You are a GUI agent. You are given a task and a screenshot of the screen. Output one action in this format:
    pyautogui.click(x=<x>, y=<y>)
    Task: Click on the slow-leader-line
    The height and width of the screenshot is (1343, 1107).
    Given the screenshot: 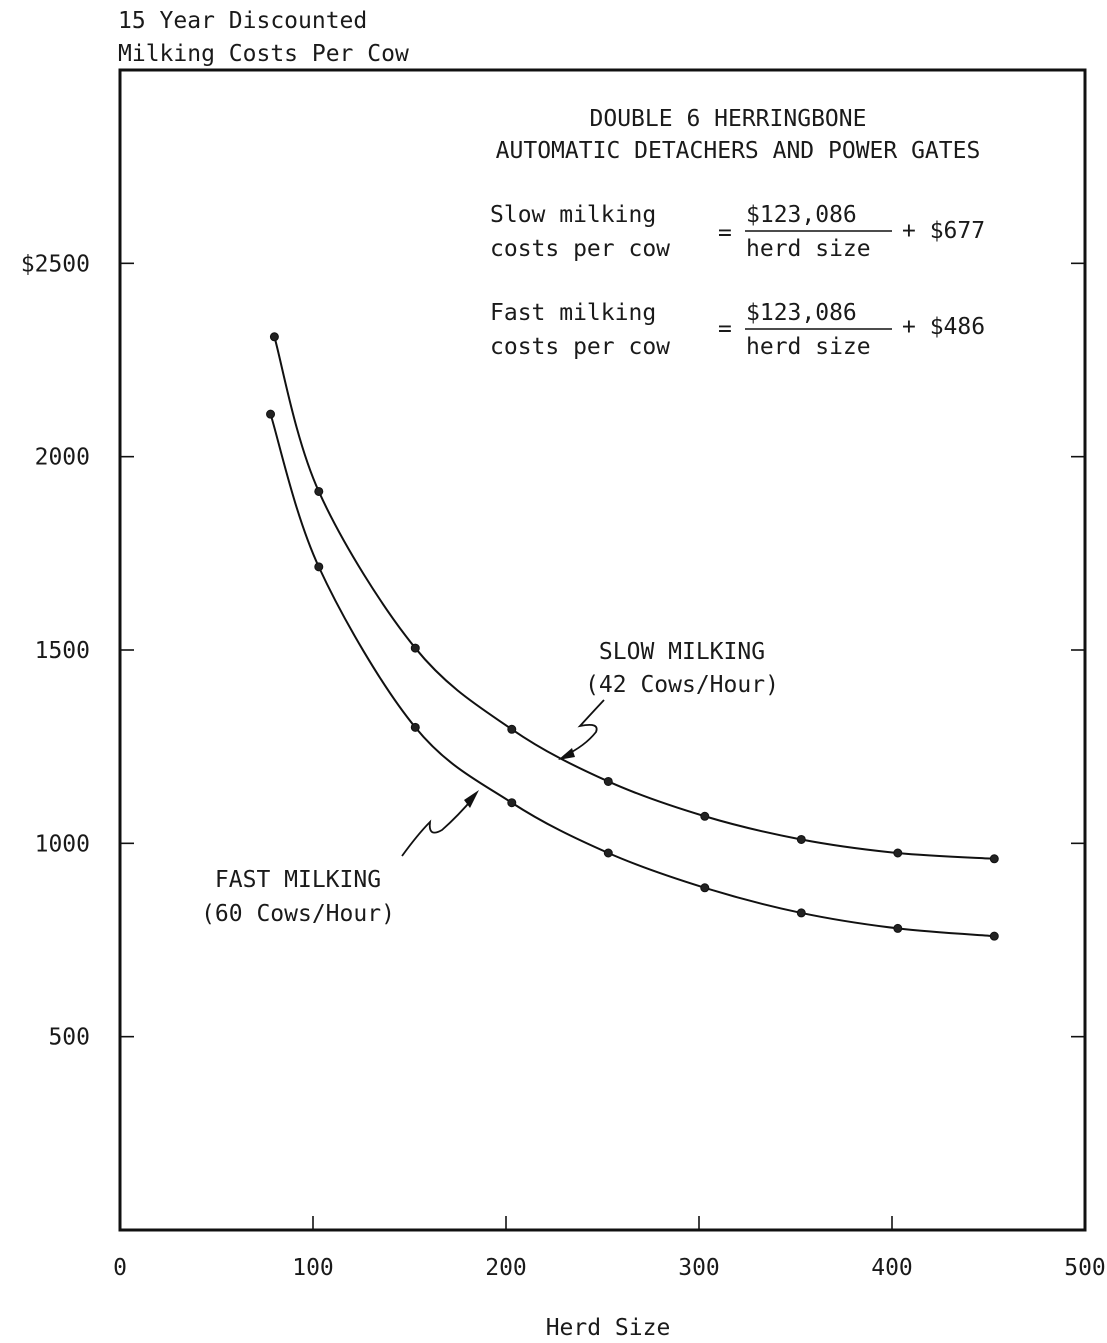 What is the action you would take?
    pyautogui.click(x=584, y=728)
    